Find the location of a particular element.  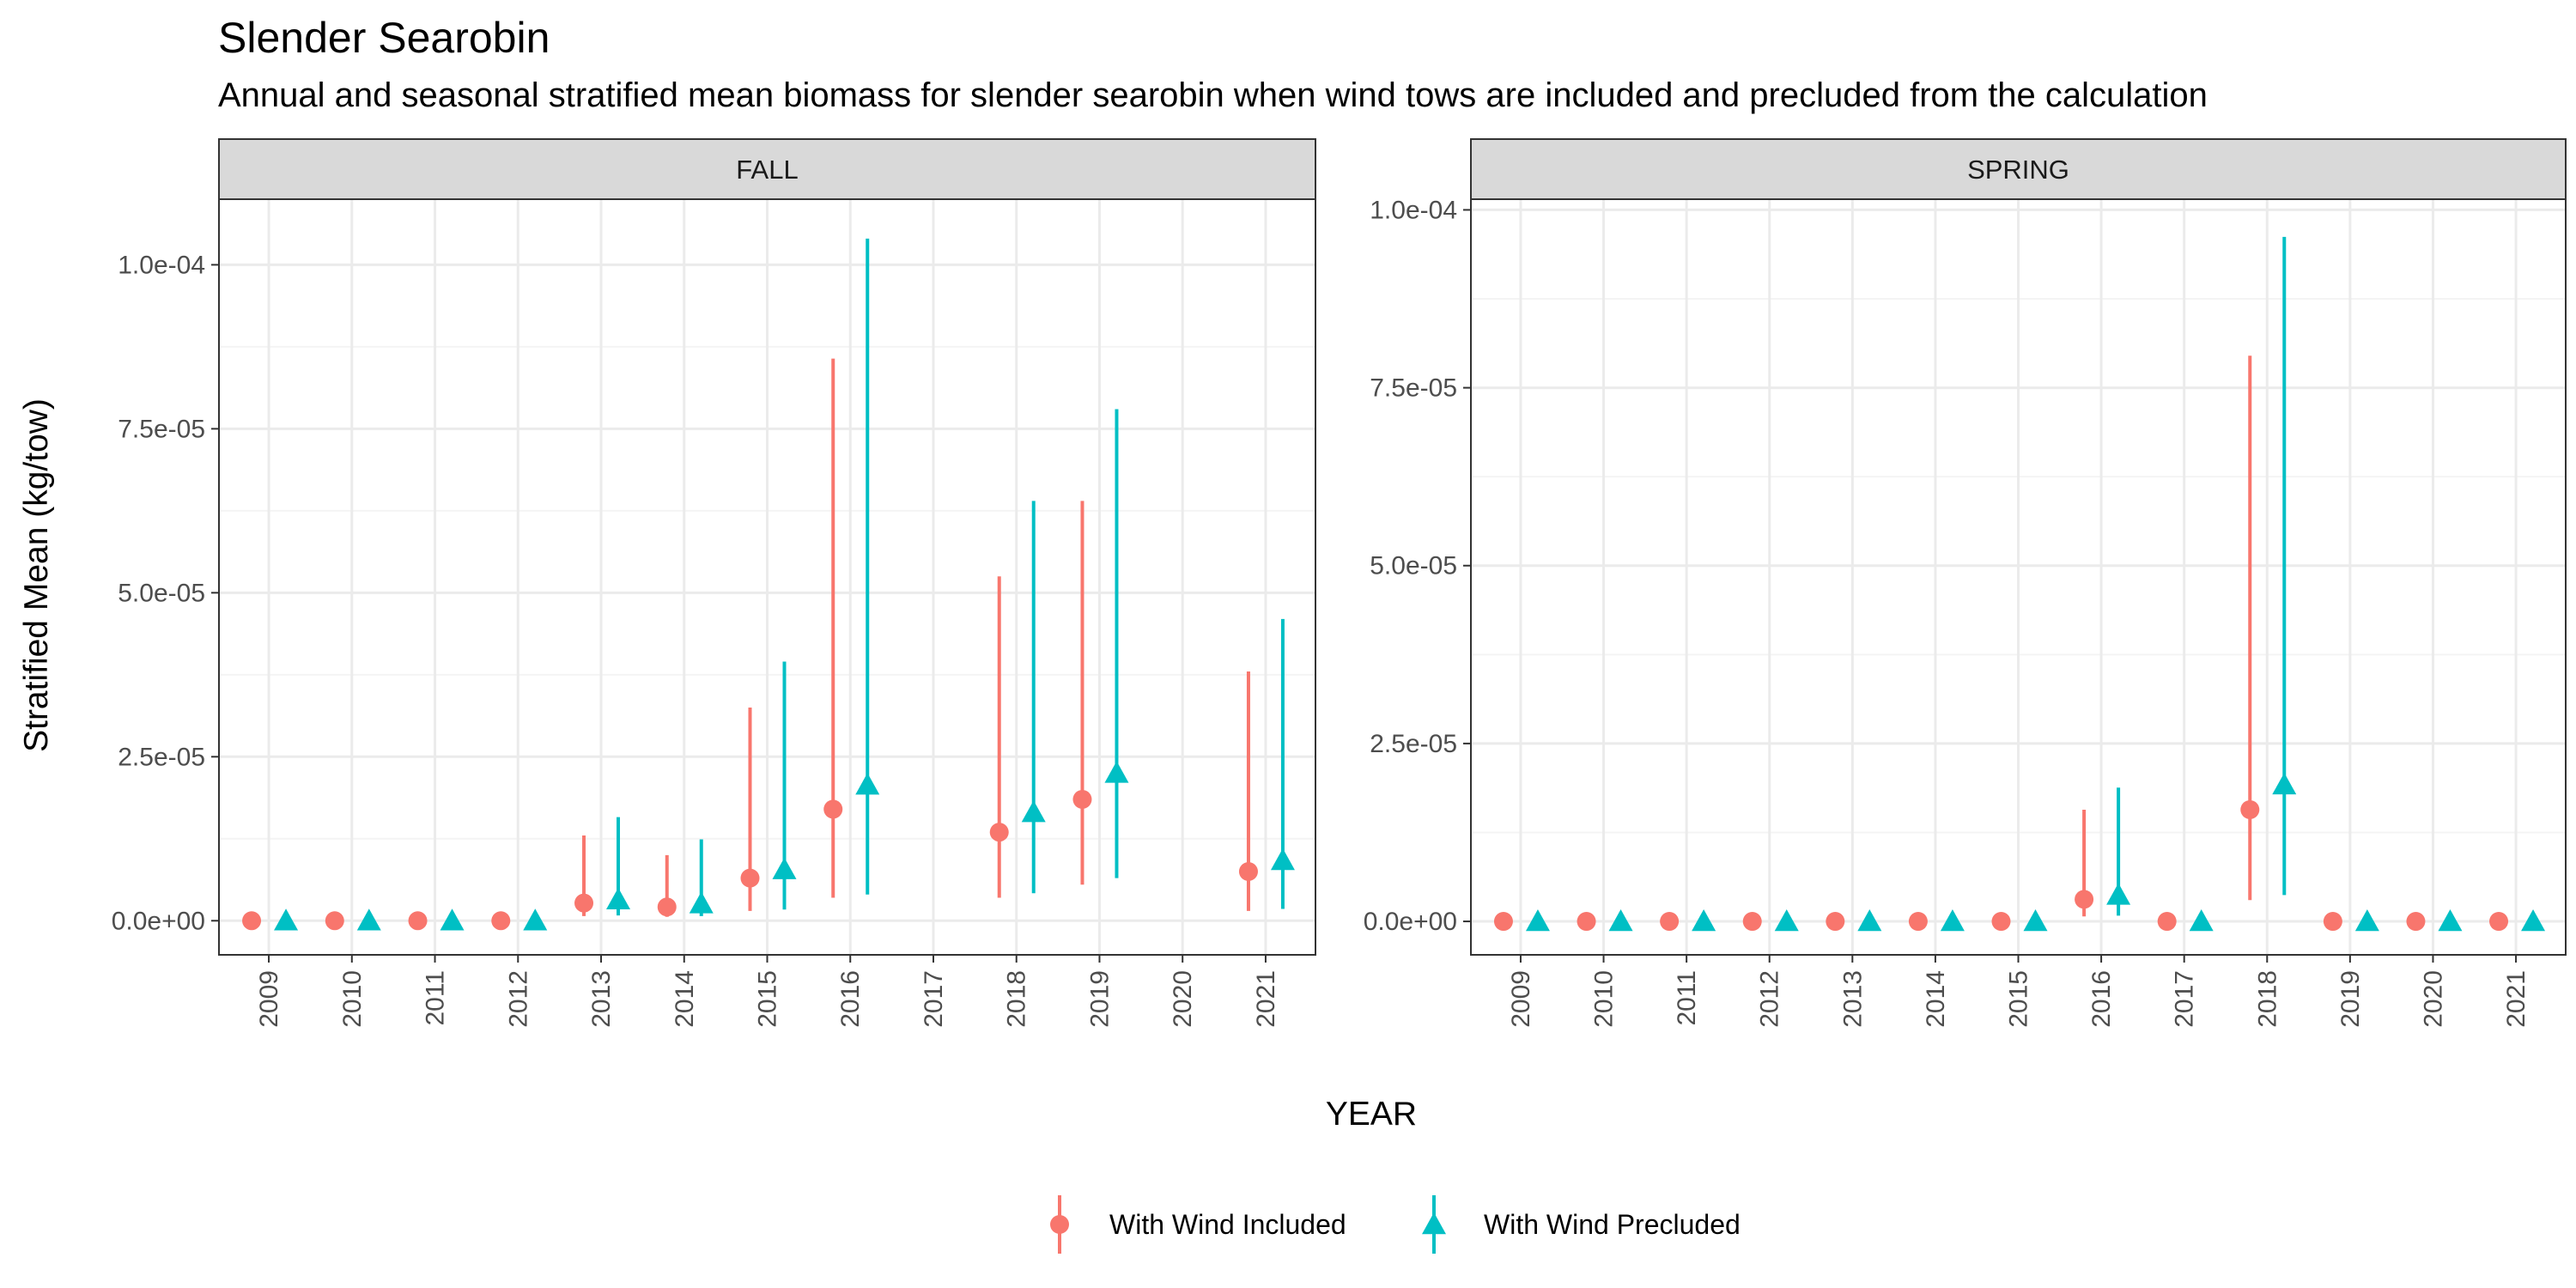

legend: With Wind Included With Wind Precluded is located at coordinates (1396, 1224).